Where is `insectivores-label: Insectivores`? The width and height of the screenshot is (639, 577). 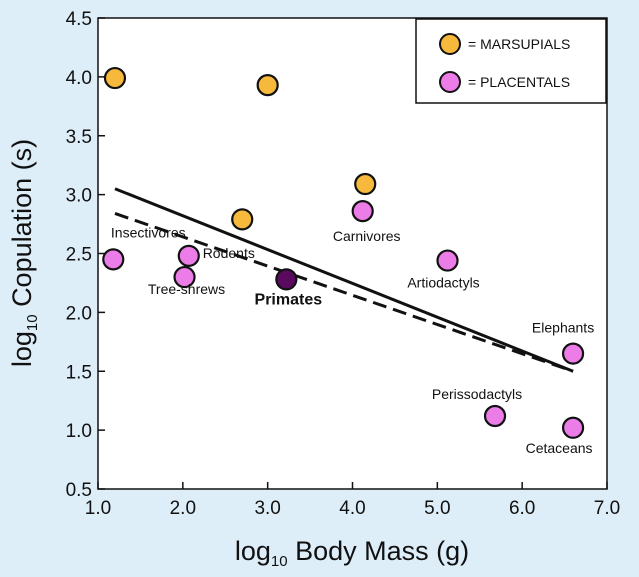
insectivores-label: Insectivores is located at coordinates (148, 232).